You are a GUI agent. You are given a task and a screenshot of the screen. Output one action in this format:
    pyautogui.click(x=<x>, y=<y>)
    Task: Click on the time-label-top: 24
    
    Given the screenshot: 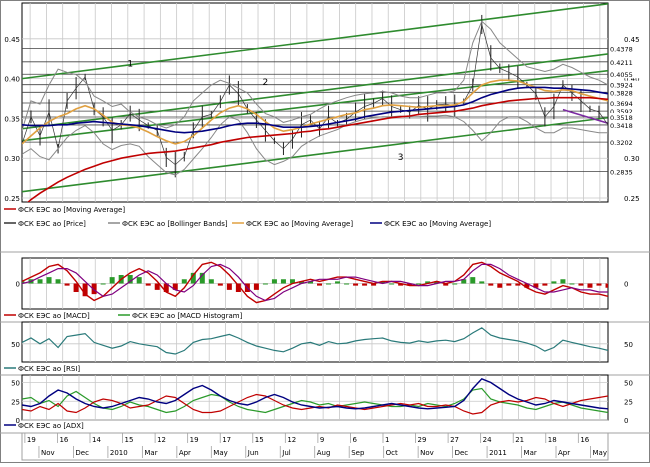 What is the action you would take?
    pyautogui.click(x=487, y=440)
    